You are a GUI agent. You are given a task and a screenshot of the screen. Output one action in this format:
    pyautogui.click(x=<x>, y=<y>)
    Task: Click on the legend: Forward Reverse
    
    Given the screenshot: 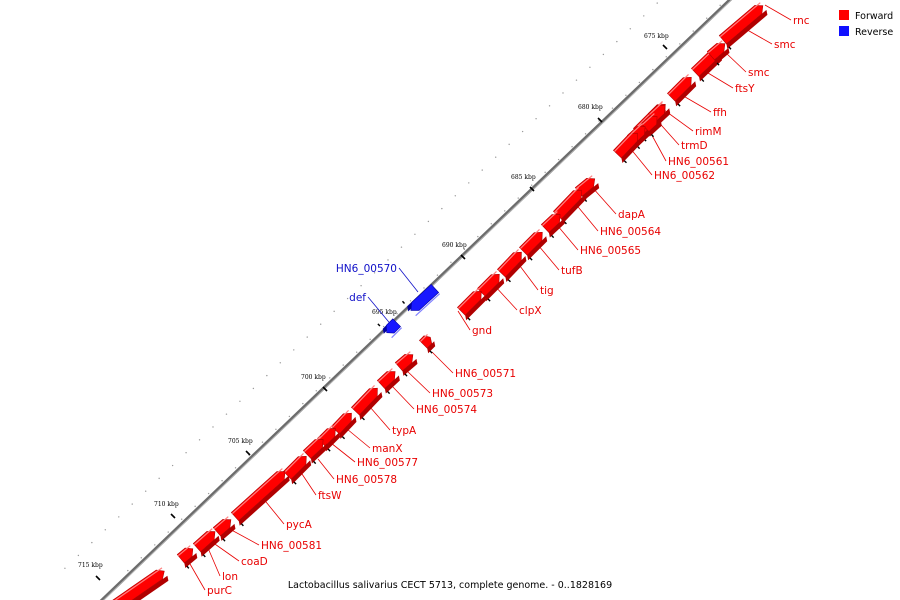 What is the action you would take?
    pyautogui.click(x=866, y=24)
    